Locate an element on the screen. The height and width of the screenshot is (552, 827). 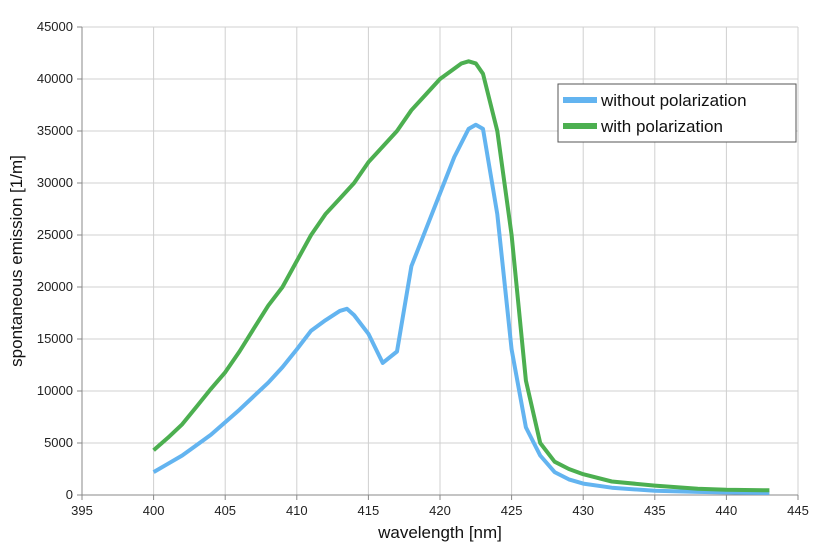
x-tick-label: 405 is located at coordinates (225, 510).